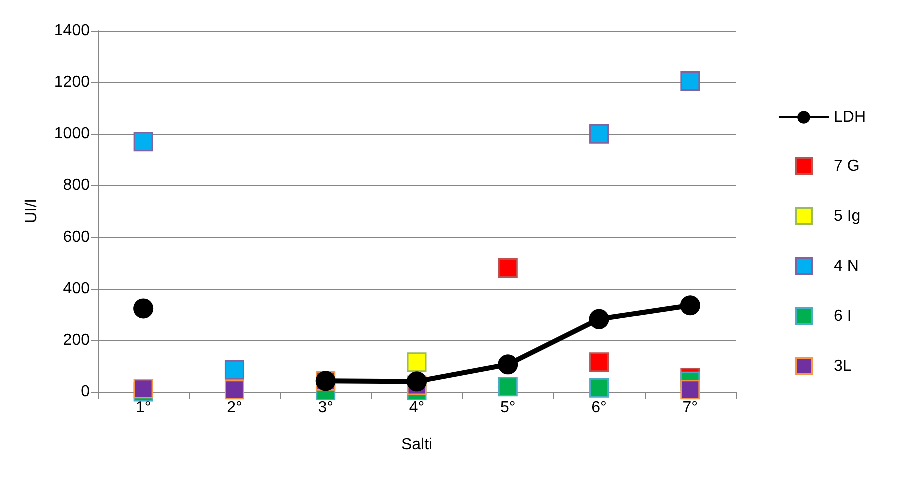 The image size is (899, 485). What do you see at coordinates (72, 83) in the screenshot?
I see `y-tick-label: 1200` at bounding box center [72, 83].